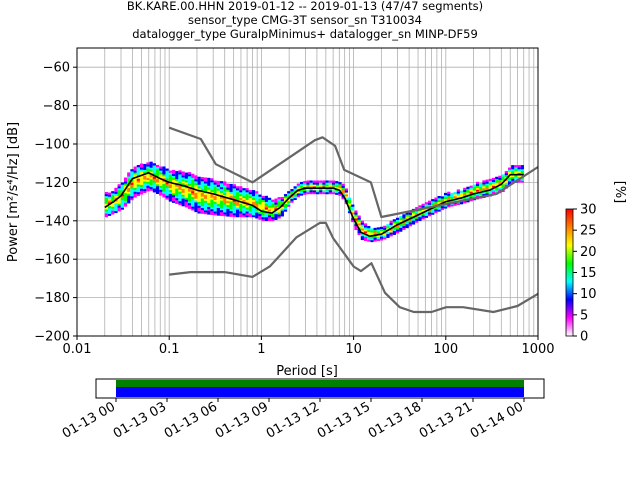 The width and height of the screenshot is (640, 480). Describe the element at coordinates (445, 349) in the screenshot. I see `x-tick-label: 100` at that location.